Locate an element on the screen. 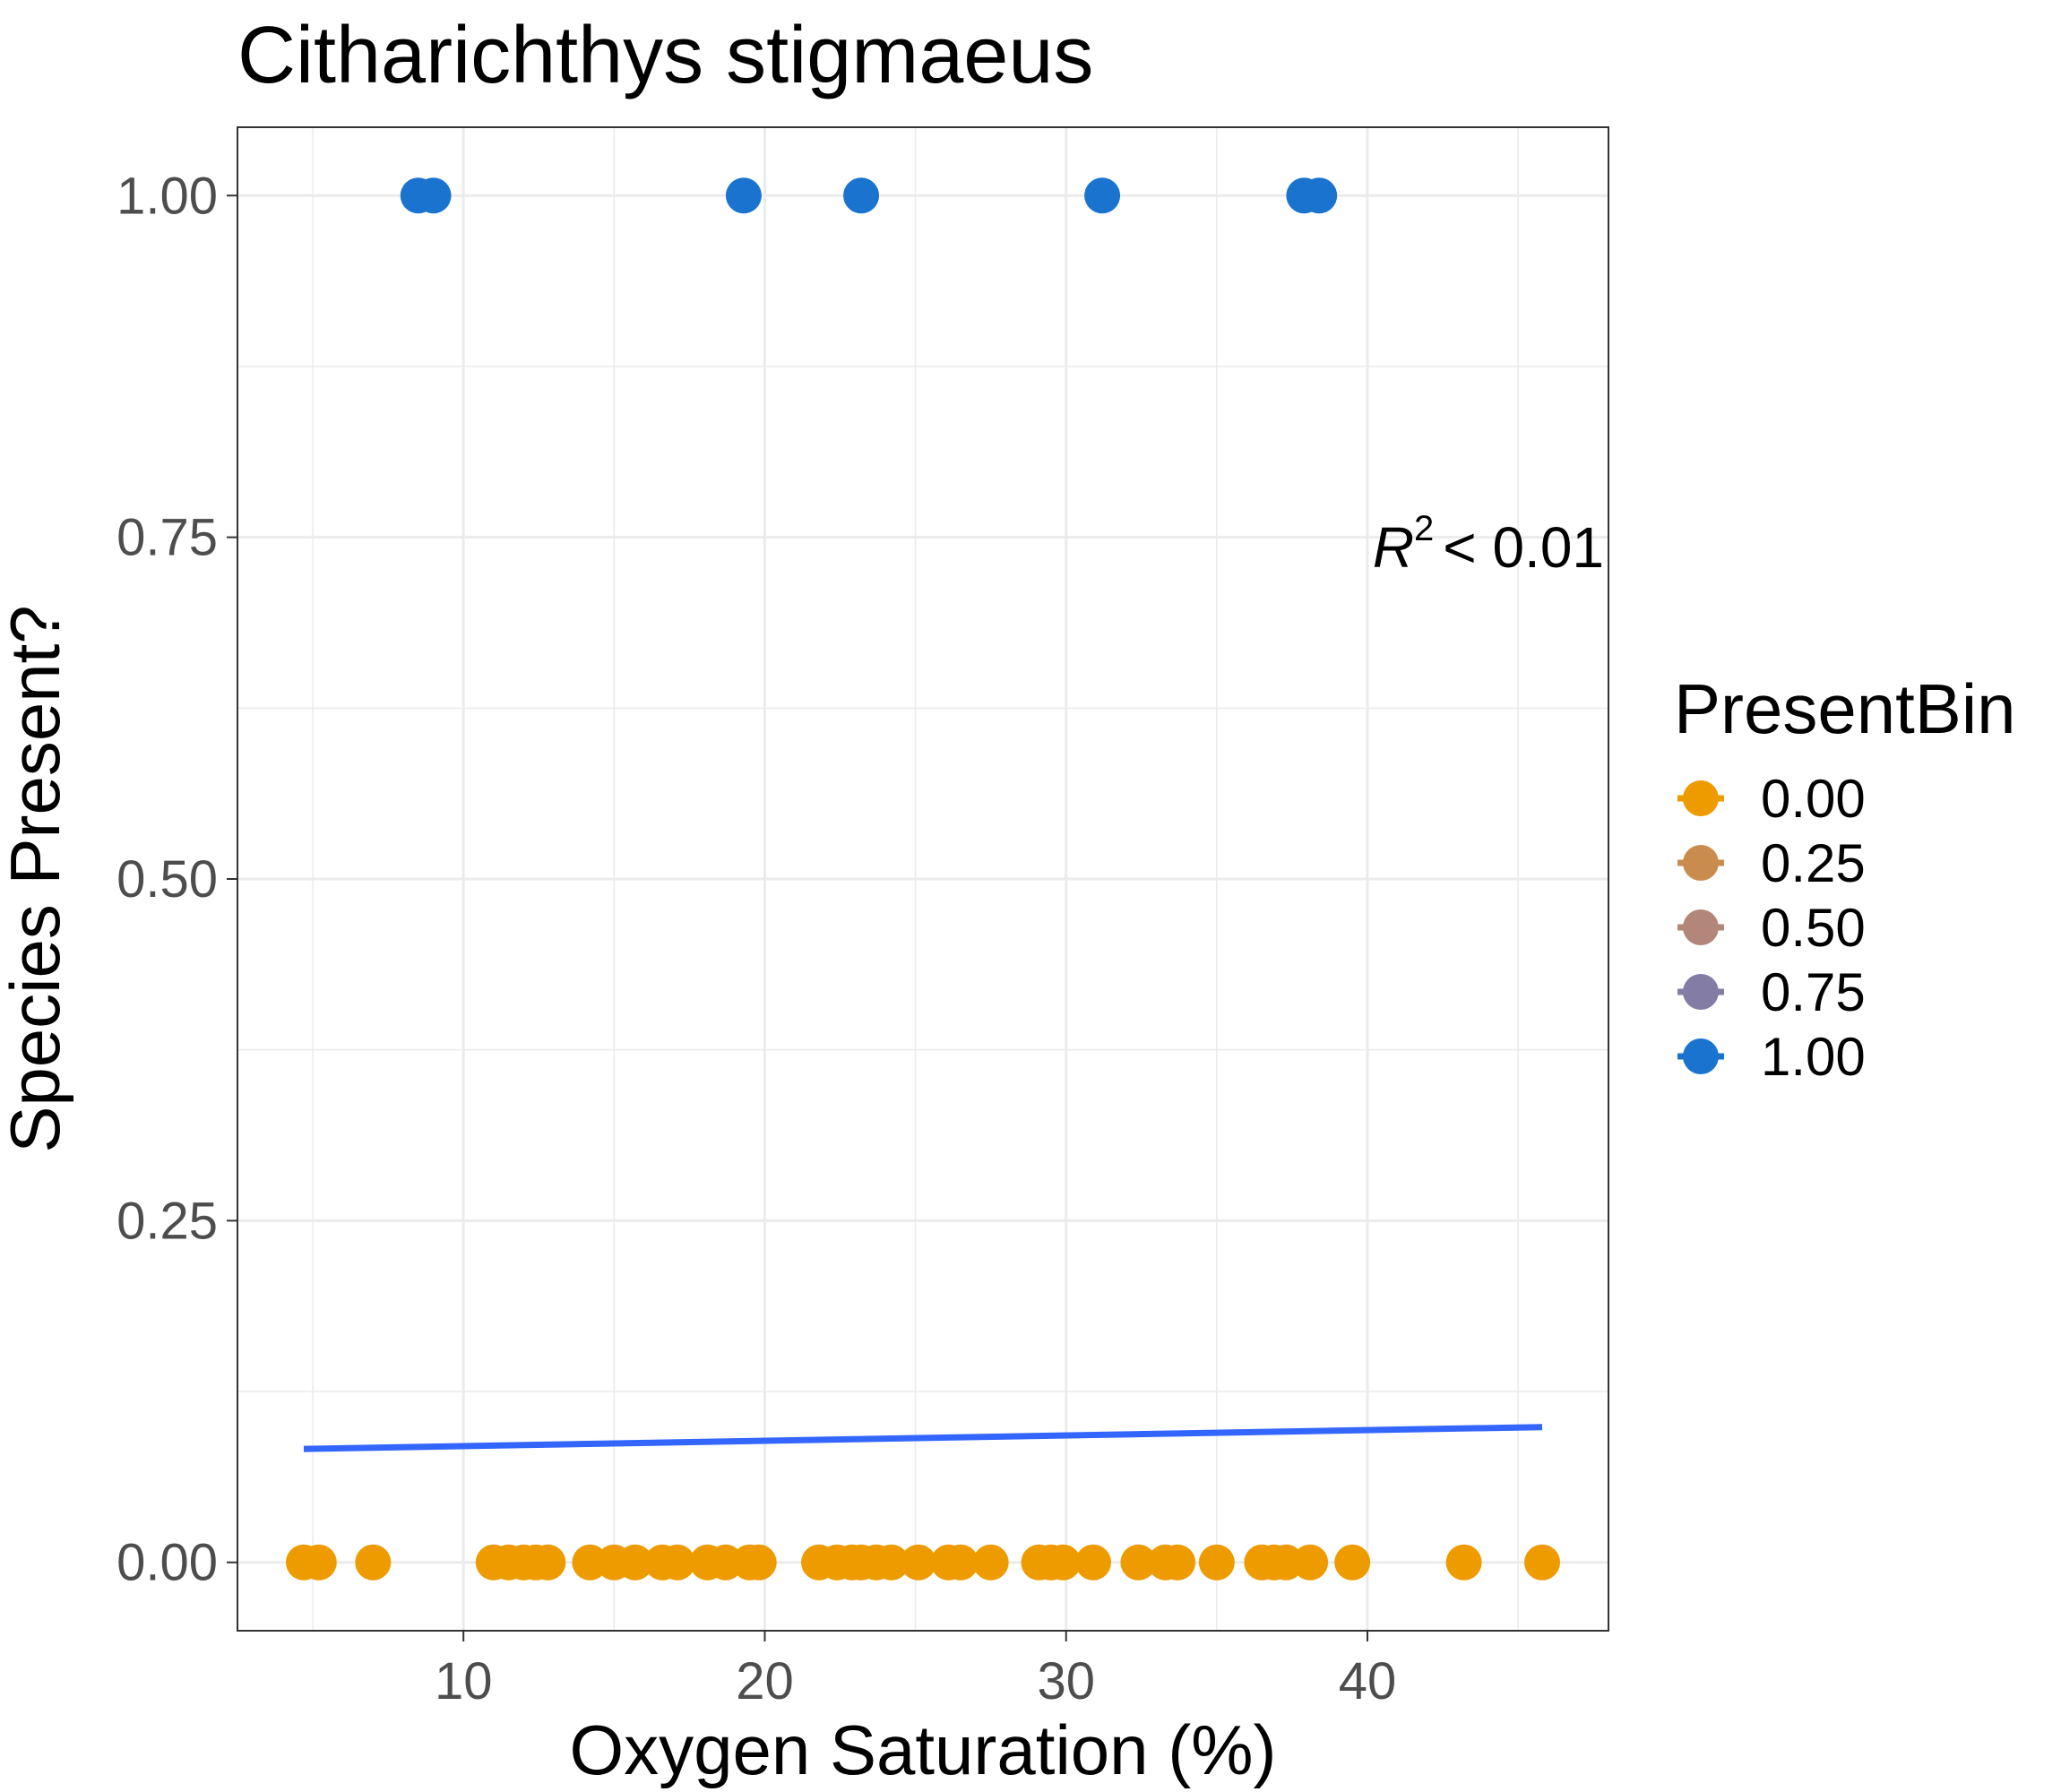  y-tick-label: 0.50 is located at coordinates (167, 879).